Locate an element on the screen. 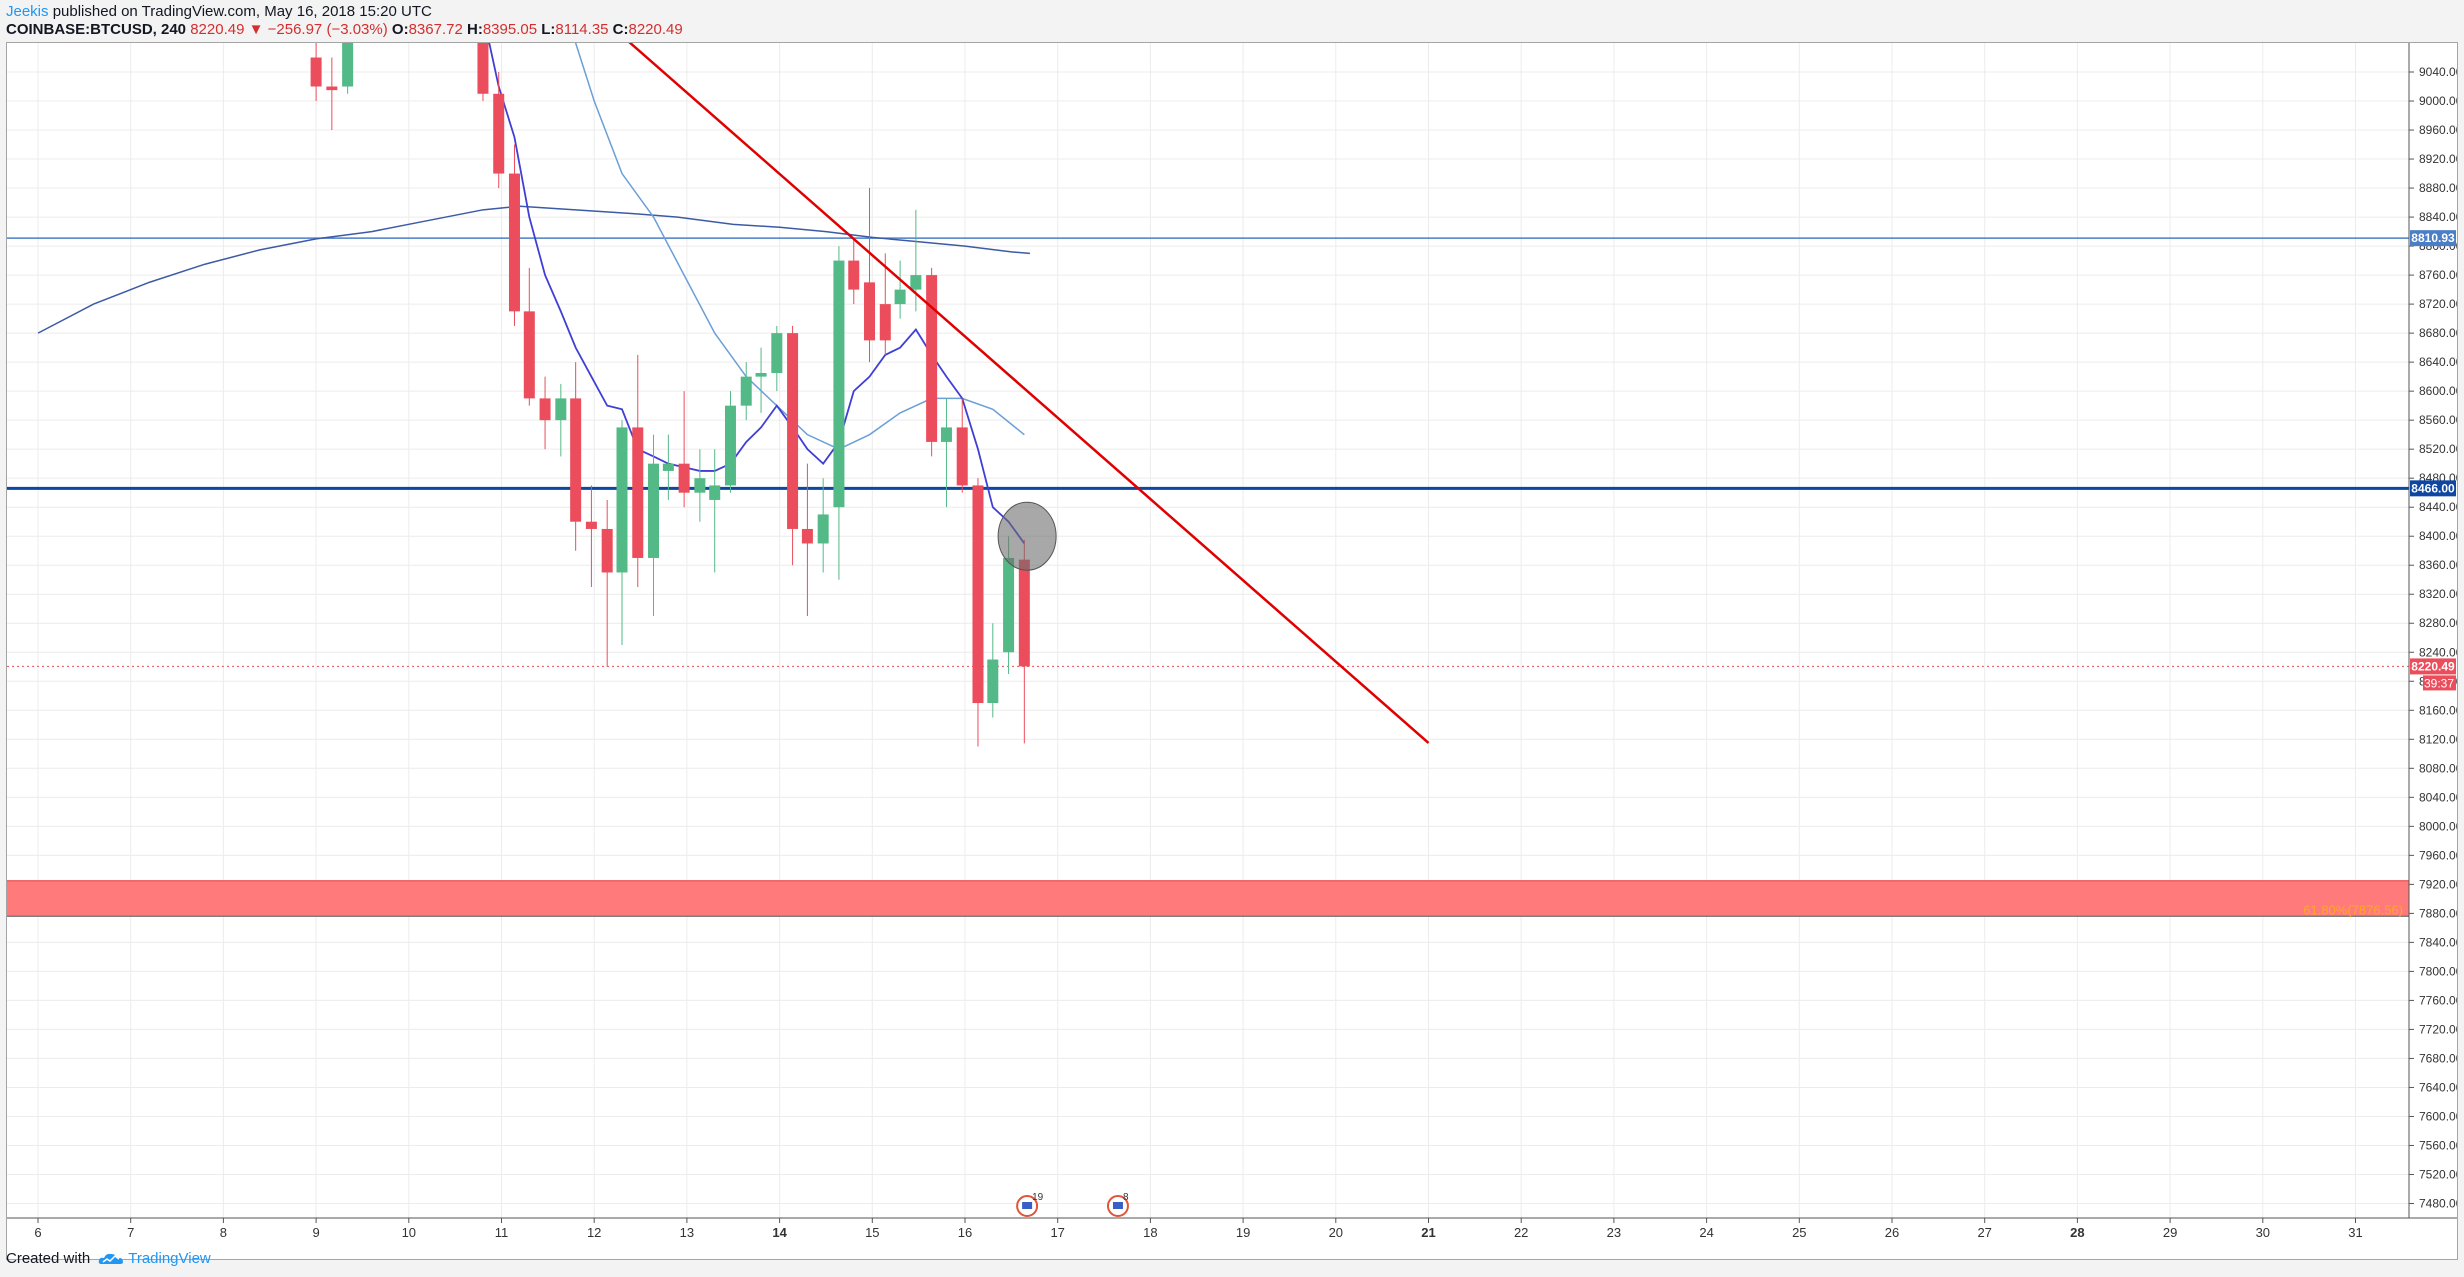 The height and width of the screenshot is (1277, 2464). time-tick-label: 29 is located at coordinates (2170, 1232).